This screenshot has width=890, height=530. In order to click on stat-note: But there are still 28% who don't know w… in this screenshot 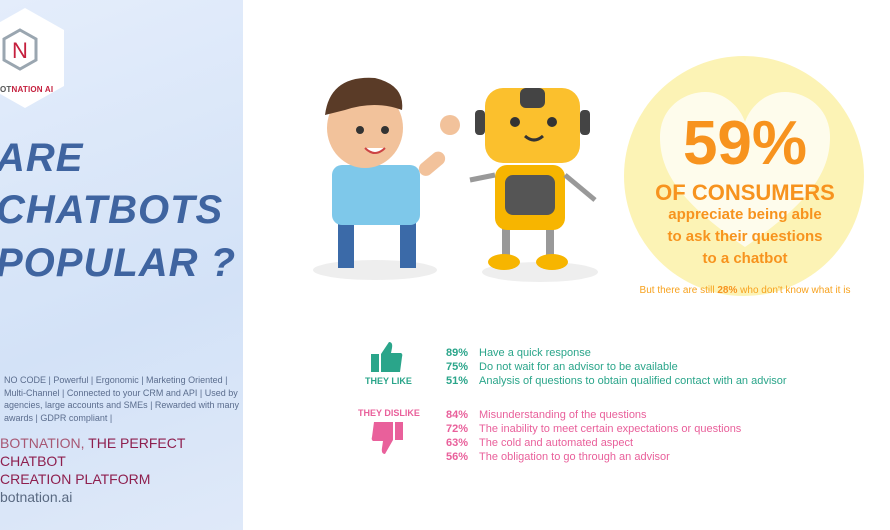, I will do `click(745, 290)`.